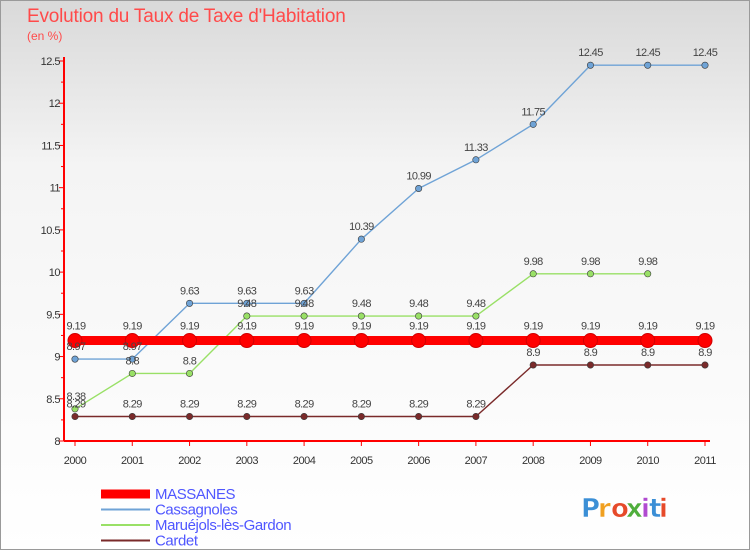 Image resolution: width=750 pixels, height=550 pixels. What do you see at coordinates (51, 62) in the screenshot?
I see `y-tick-label: 12.5` at bounding box center [51, 62].